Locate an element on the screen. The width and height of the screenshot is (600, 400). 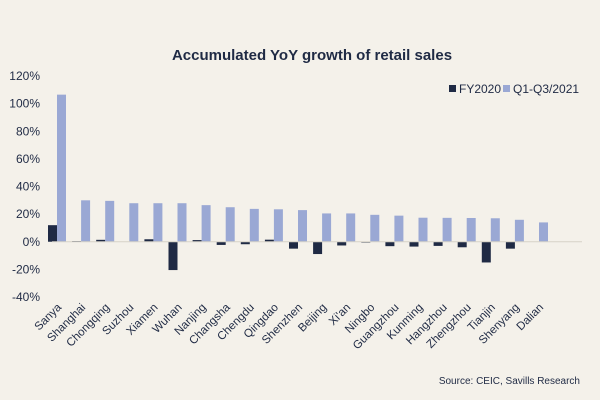
bar-fy2020-shenyang is located at coordinates (510, 245).